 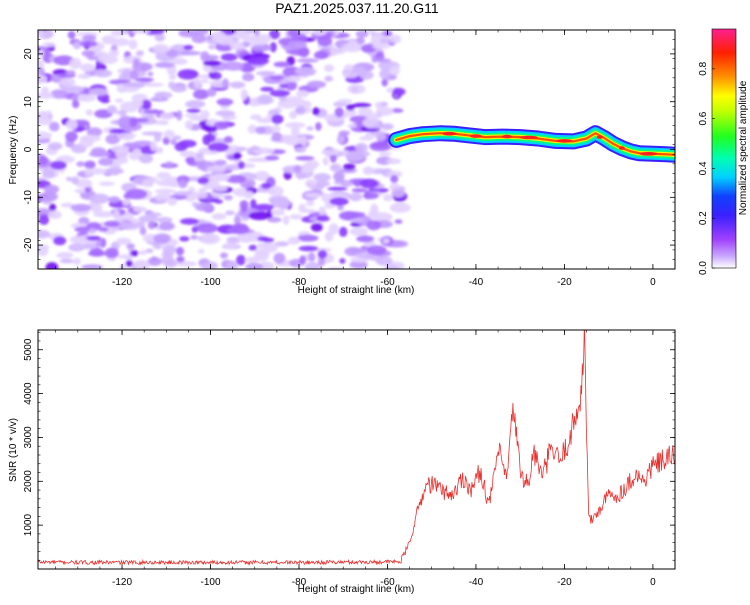 What do you see at coordinates (387, 282) in the screenshot?
I see `x-tick-label: -60` at bounding box center [387, 282].